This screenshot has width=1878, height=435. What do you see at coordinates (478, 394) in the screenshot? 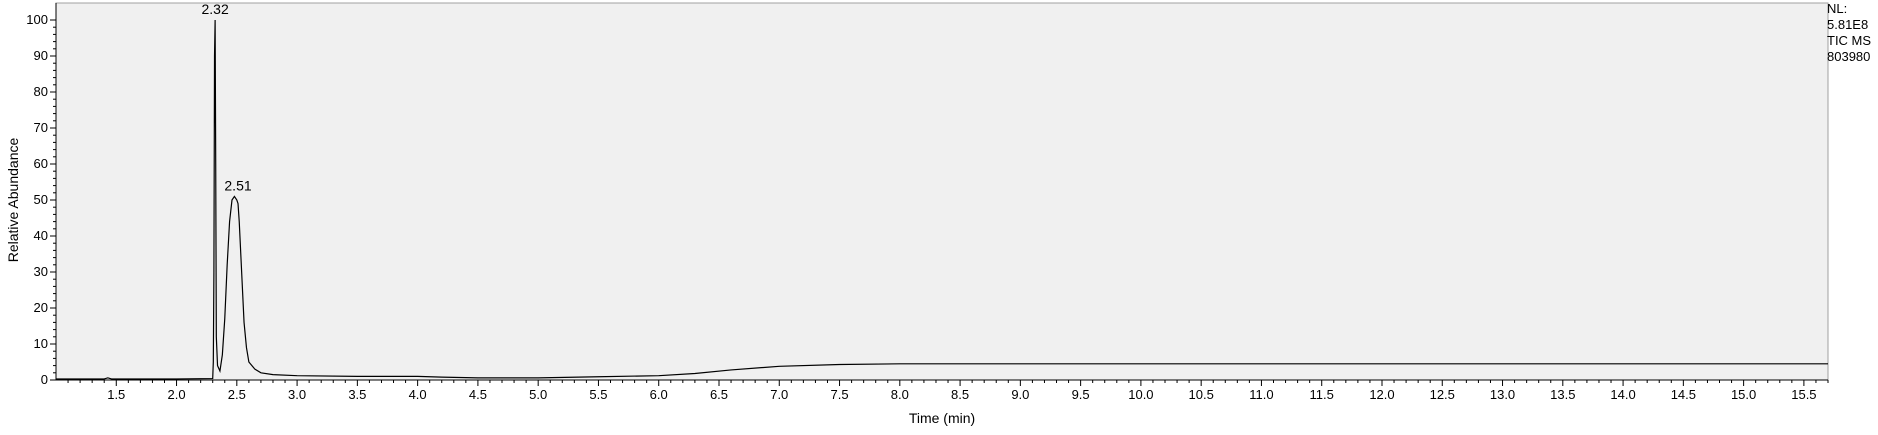
I see `x-tick-label: 4.5` at bounding box center [478, 394].